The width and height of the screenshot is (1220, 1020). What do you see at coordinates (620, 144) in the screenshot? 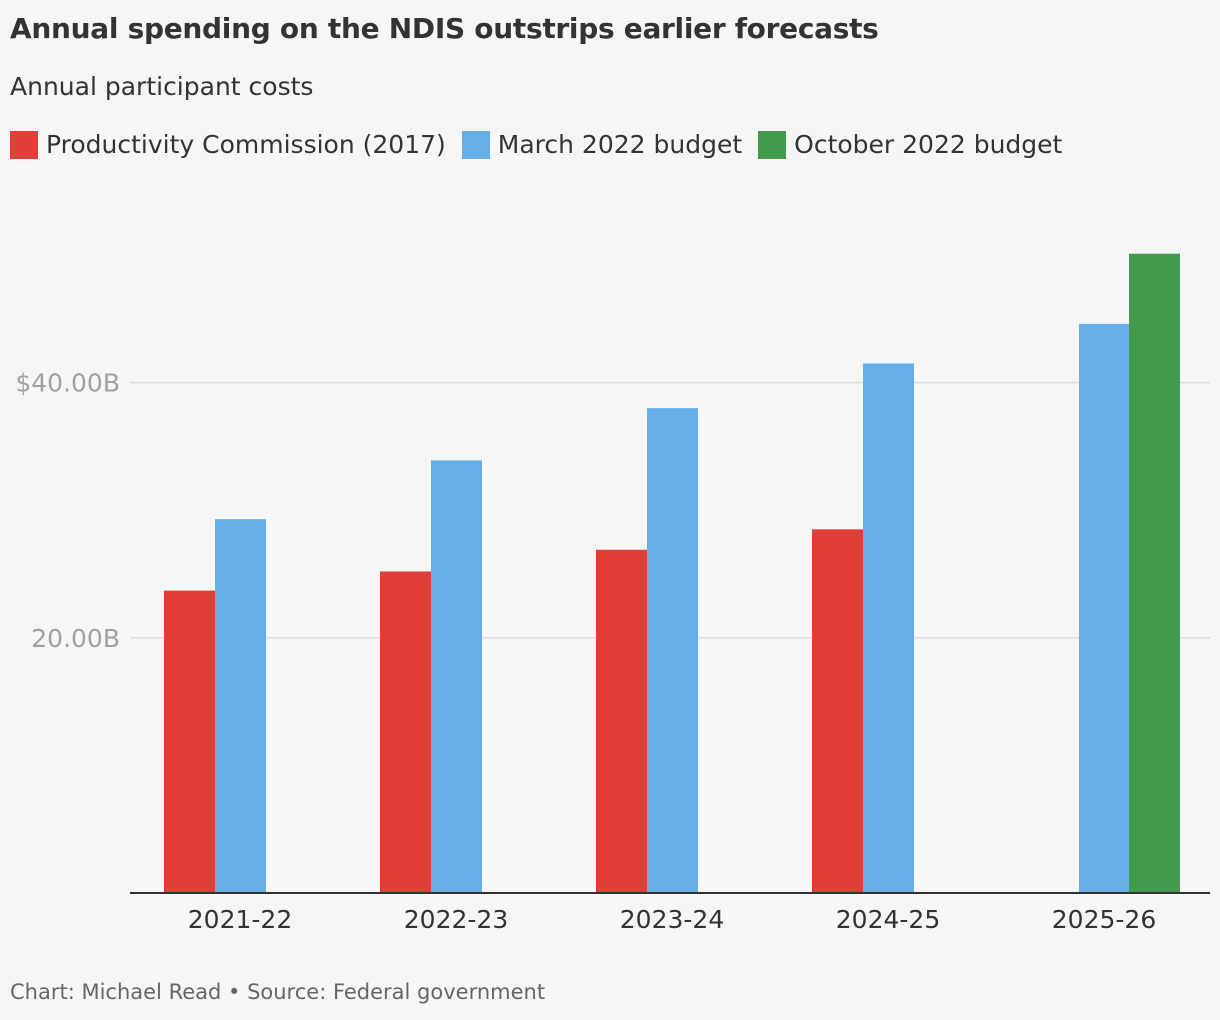
I see `legend-label: March 2022 budget` at bounding box center [620, 144].